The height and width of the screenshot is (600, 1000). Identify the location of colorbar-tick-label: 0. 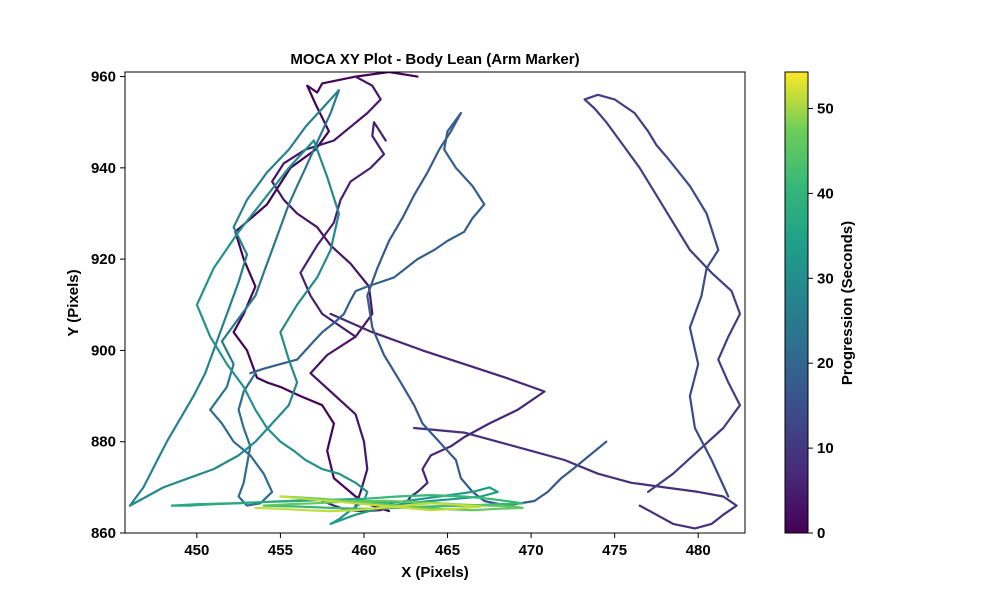
(821, 533).